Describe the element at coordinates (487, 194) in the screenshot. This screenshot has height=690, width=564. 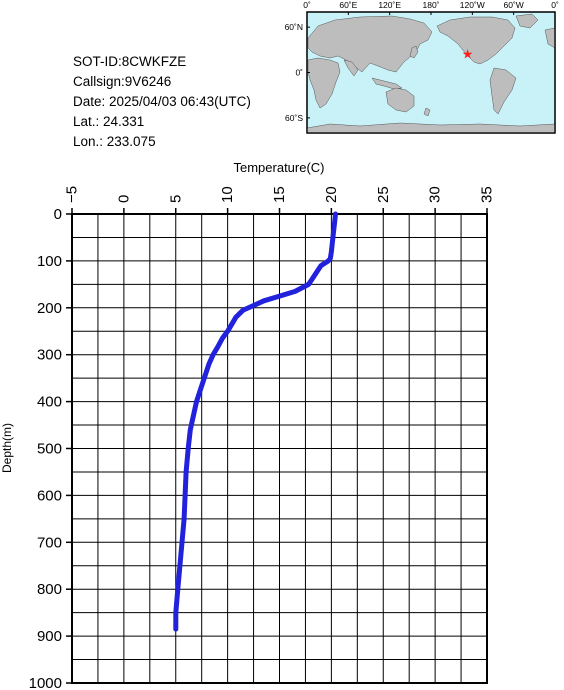
I see `x-tick-label: 35` at that location.